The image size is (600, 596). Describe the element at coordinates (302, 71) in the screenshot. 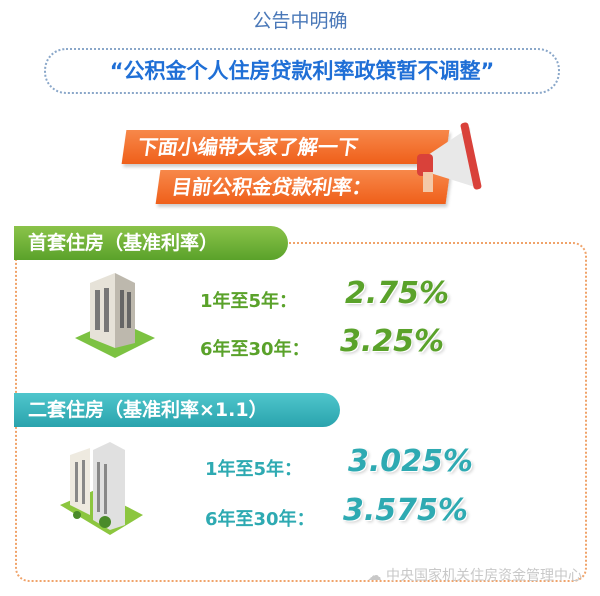

I see `headline: “公积金个人住房贷款利率政策暂不调整”` at that location.